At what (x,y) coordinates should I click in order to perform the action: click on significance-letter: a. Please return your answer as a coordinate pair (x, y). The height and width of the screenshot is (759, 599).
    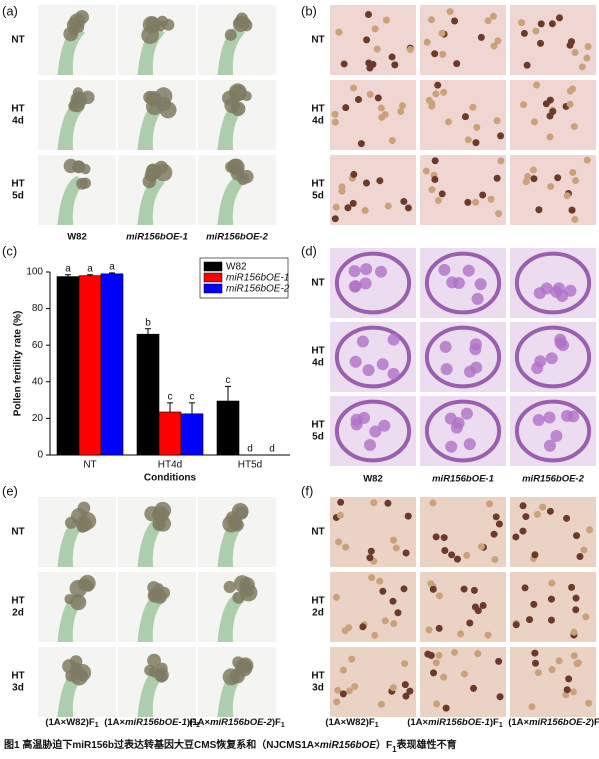
    Looking at the image, I should click on (112, 267).